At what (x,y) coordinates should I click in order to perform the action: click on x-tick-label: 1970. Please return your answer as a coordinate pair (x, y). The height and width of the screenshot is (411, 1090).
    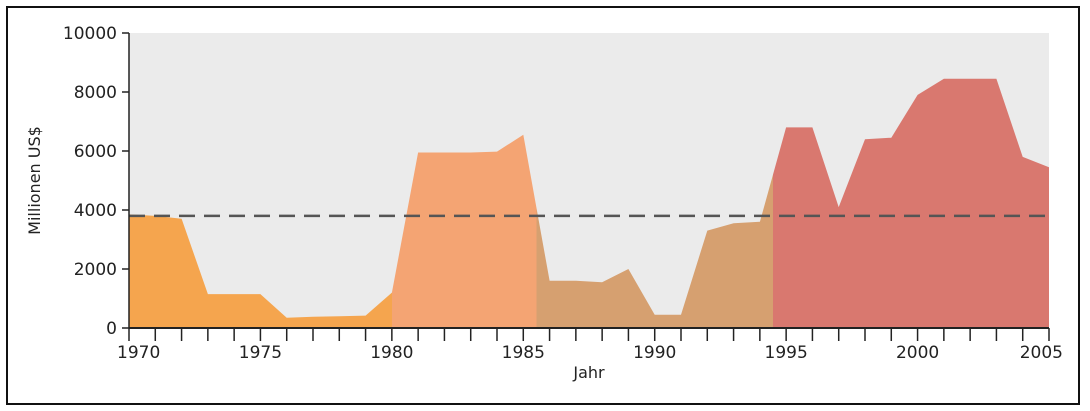
    Looking at the image, I should click on (138, 353).